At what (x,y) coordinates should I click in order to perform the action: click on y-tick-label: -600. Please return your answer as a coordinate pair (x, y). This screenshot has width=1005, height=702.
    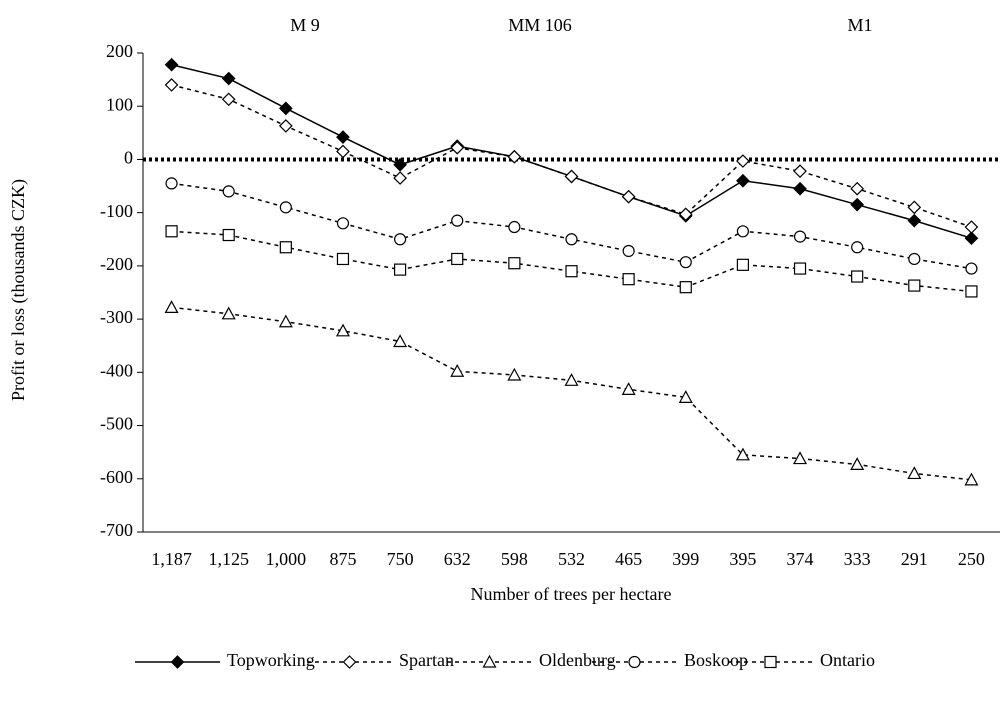
    Looking at the image, I should click on (116, 477).